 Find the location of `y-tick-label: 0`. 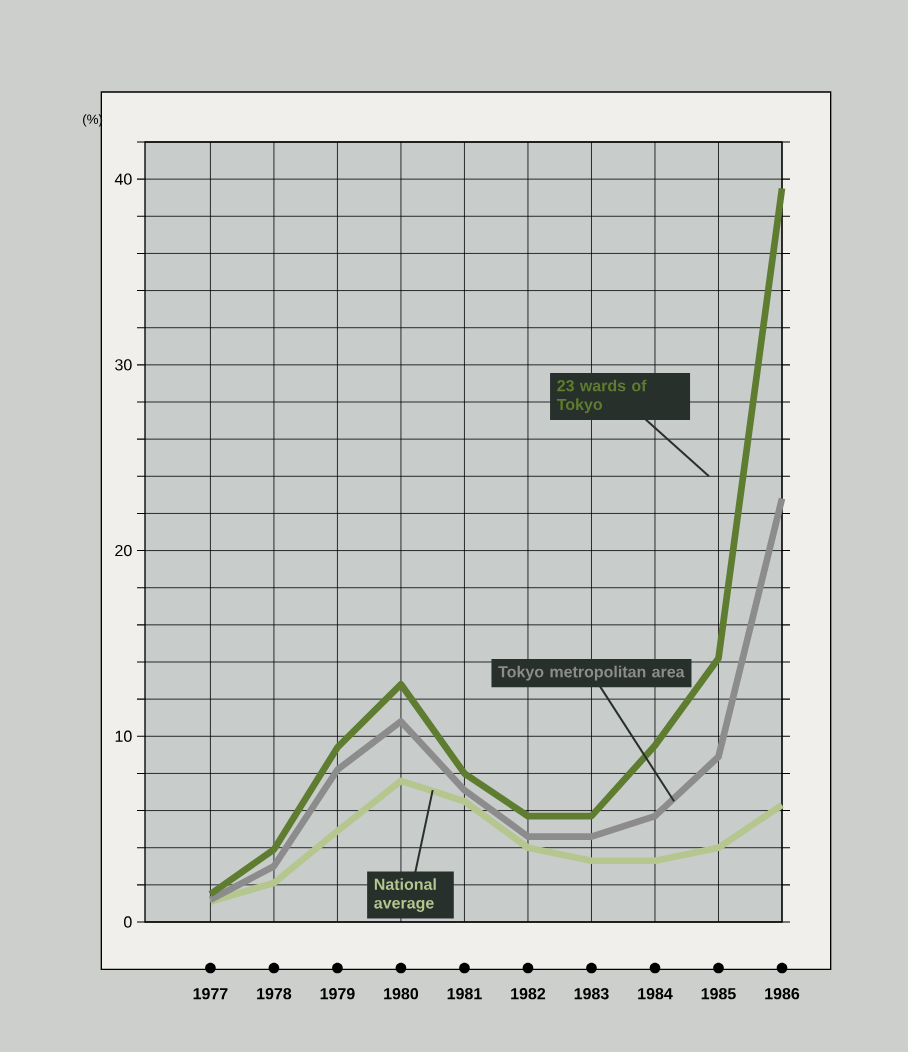

y-tick-label: 0 is located at coordinates (128, 922).